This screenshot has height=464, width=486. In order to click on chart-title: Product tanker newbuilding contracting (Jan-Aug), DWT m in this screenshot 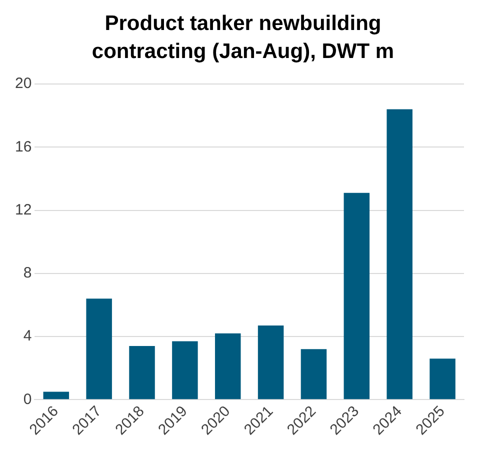, I will do `click(243, 38)`.